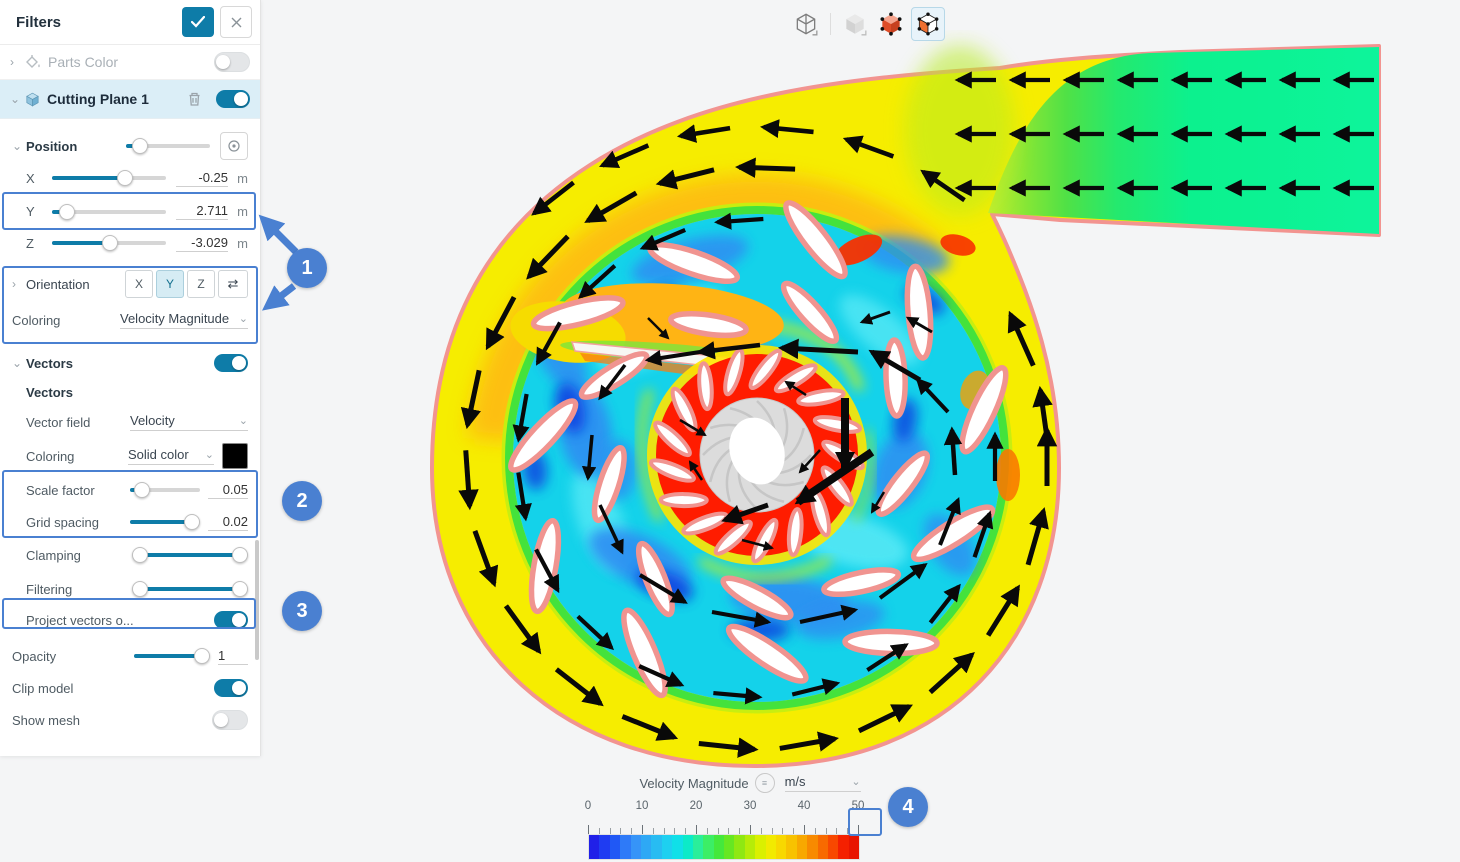  What do you see at coordinates (891, 24) in the screenshot?
I see `shaded-cube-vertices-icon` at bounding box center [891, 24].